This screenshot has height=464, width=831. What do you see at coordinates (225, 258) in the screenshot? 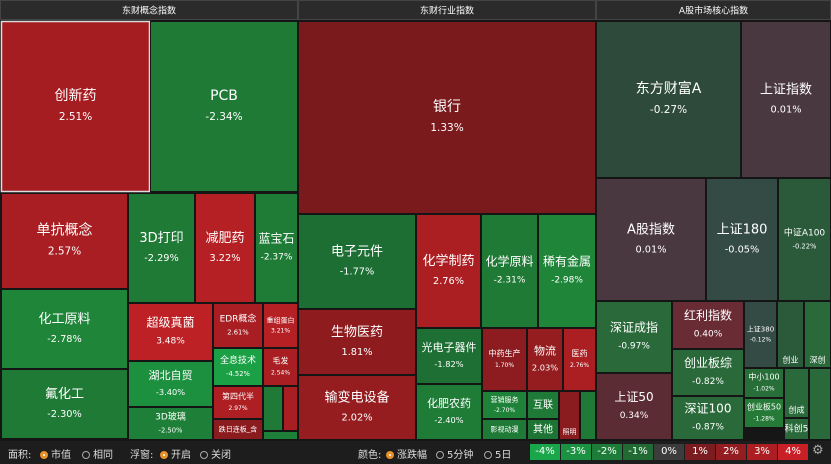
I see `tile-change: 3.22%` at bounding box center [225, 258].